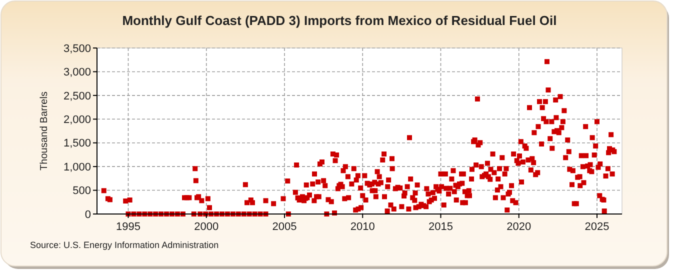  Describe the element at coordinates (77, 167) in the screenshot. I see `y-tick-label: 1,000` at that location.